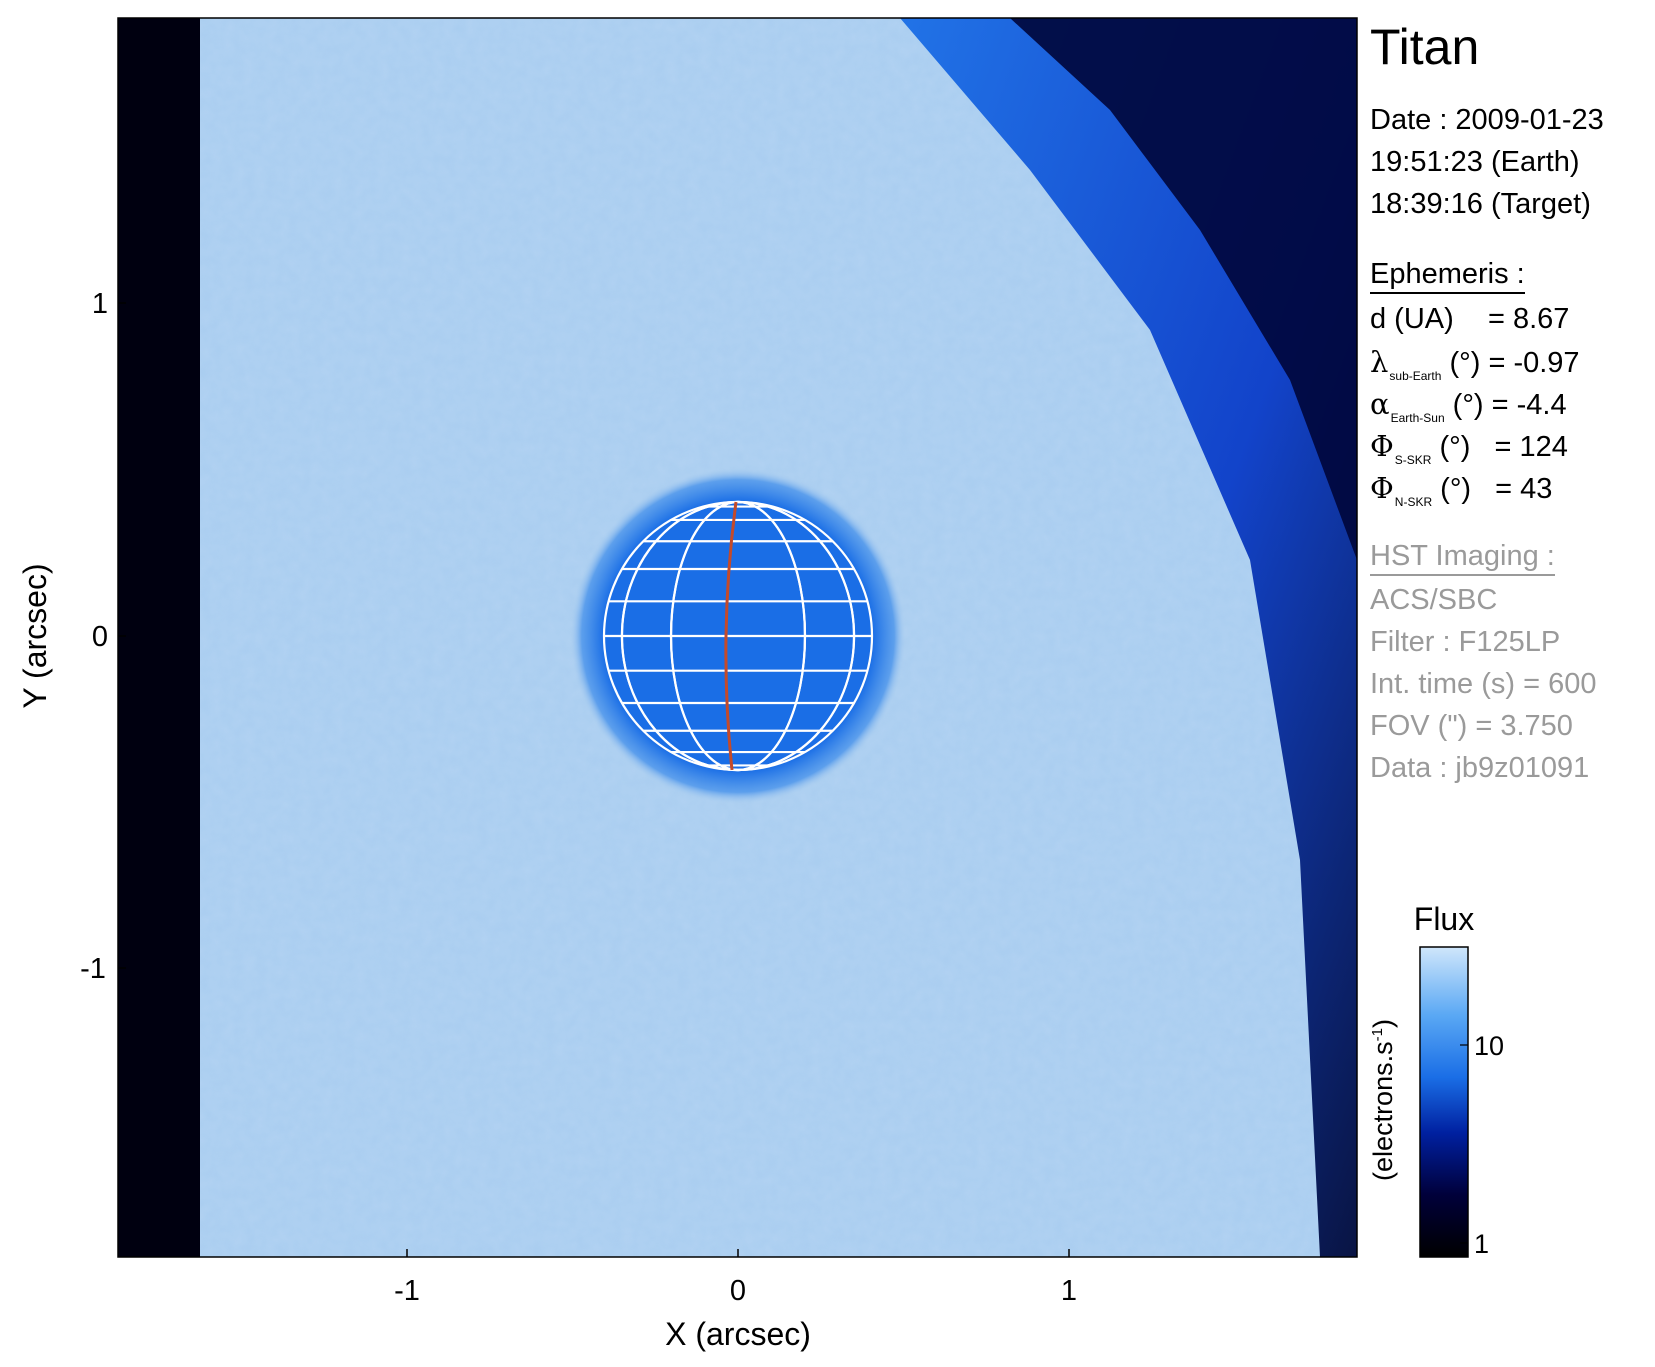 This screenshot has width=1655, height=1367. Describe the element at coordinates (1531, 447) in the screenshot. I see `phi-s-value: = 124` at that location.